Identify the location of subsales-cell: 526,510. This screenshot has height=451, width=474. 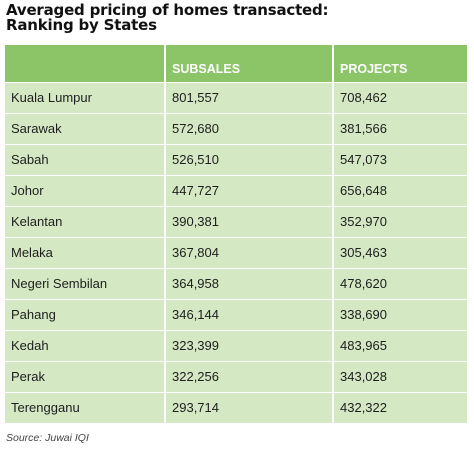
(248, 159).